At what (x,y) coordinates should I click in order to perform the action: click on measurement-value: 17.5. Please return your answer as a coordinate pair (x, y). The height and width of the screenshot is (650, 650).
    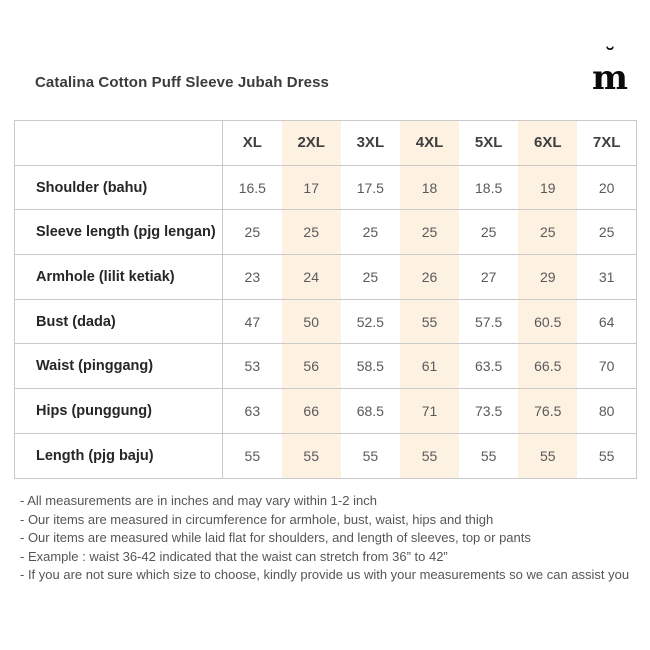
    Looking at the image, I should click on (370, 187).